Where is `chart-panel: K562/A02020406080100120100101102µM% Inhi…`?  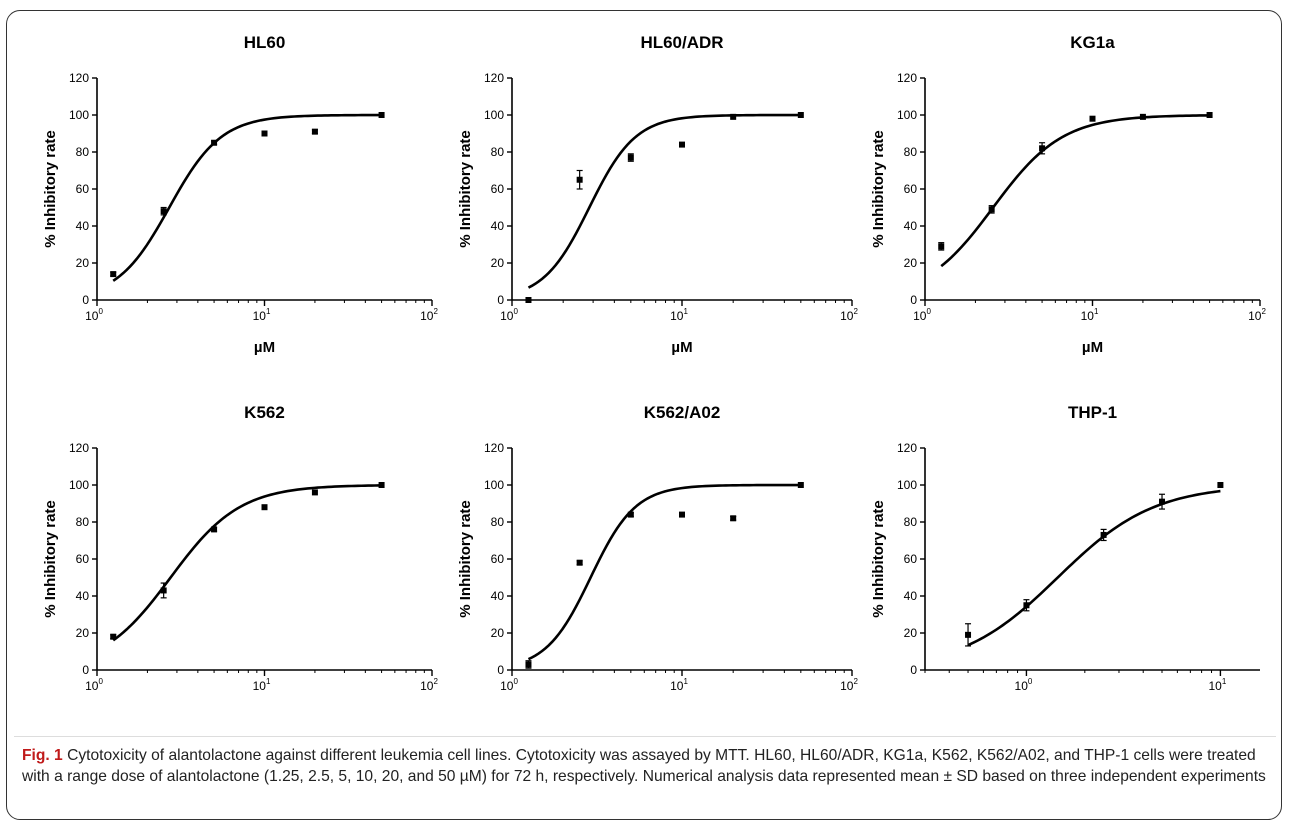 chart-panel: K562/A02020406080100120100101102µM% Inhi… is located at coordinates (657, 548).